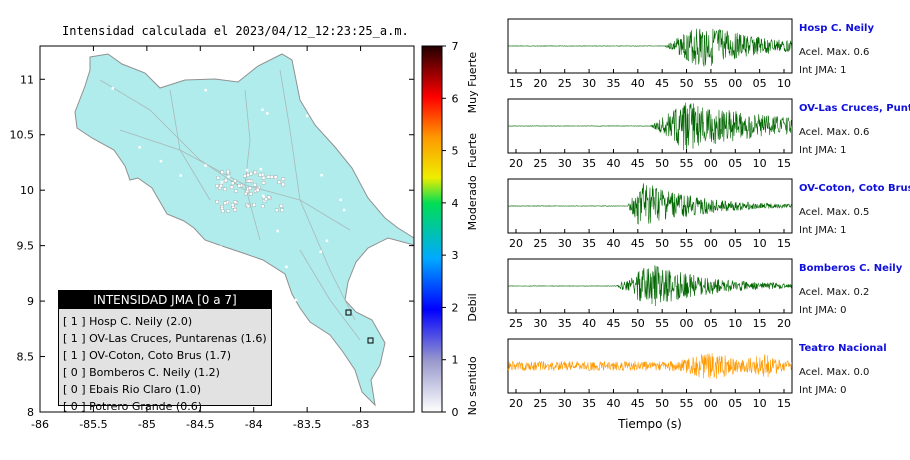 The image size is (910, 460). Describe the element at coordinates (472, 150) in the screenshot. I see `colorbar-class-label: Fuerte` at that location.